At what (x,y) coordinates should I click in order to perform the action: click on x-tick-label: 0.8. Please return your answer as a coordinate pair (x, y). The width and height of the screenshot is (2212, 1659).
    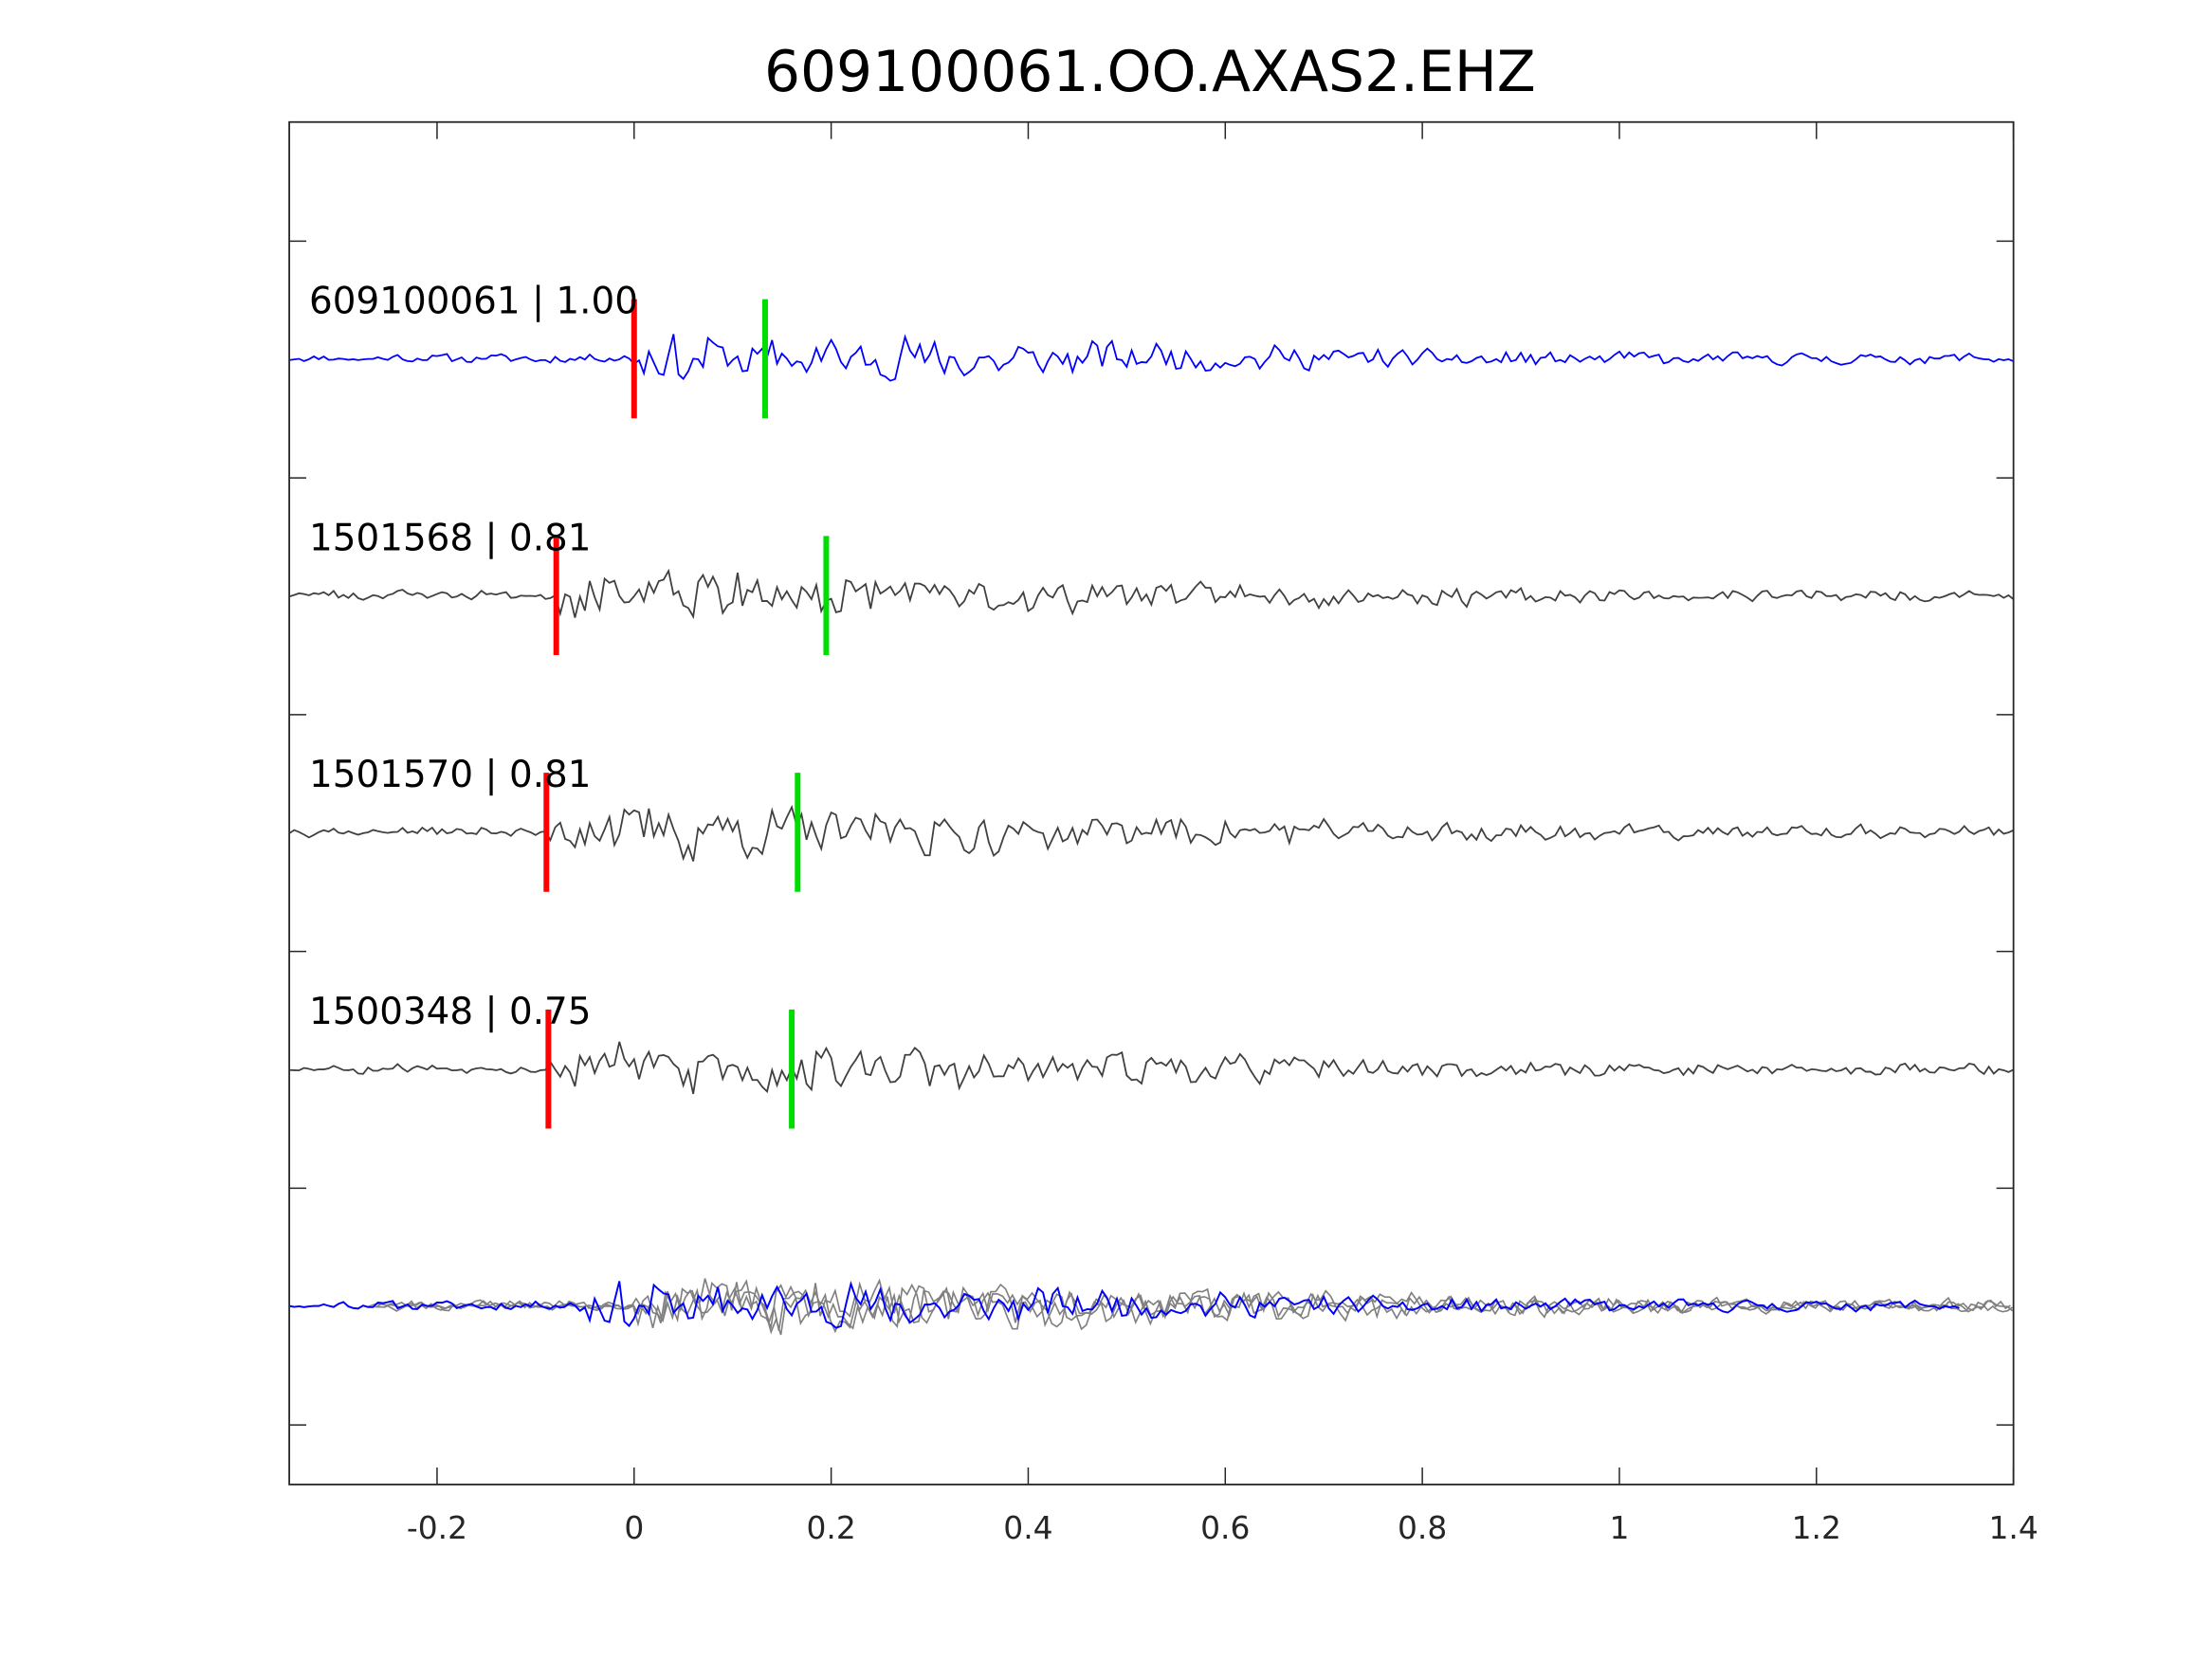
    Looking at the image, I should click on (1422, 1527).